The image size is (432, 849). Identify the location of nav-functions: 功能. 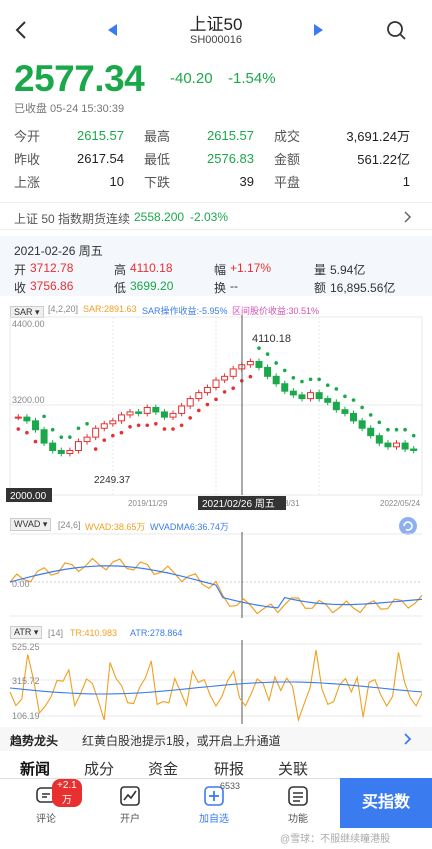
(298, 803).